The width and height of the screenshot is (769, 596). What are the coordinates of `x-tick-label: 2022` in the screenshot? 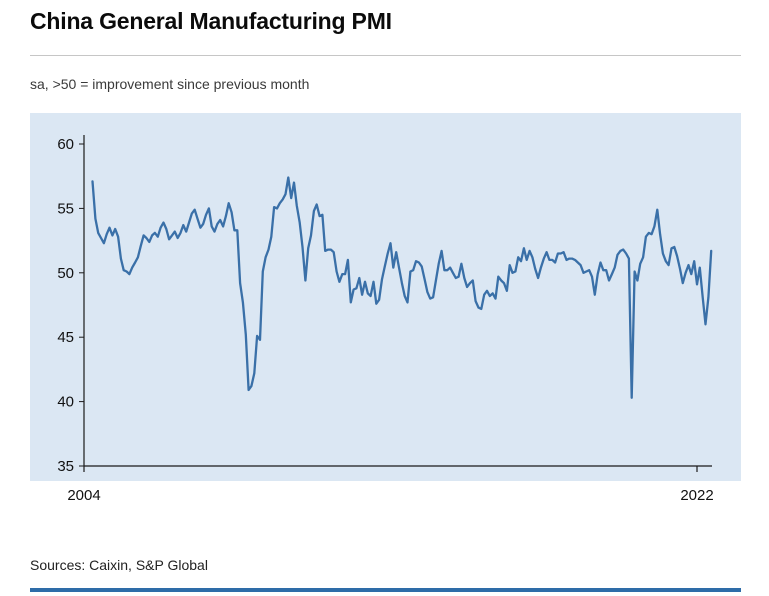 It's located at (696, 495).